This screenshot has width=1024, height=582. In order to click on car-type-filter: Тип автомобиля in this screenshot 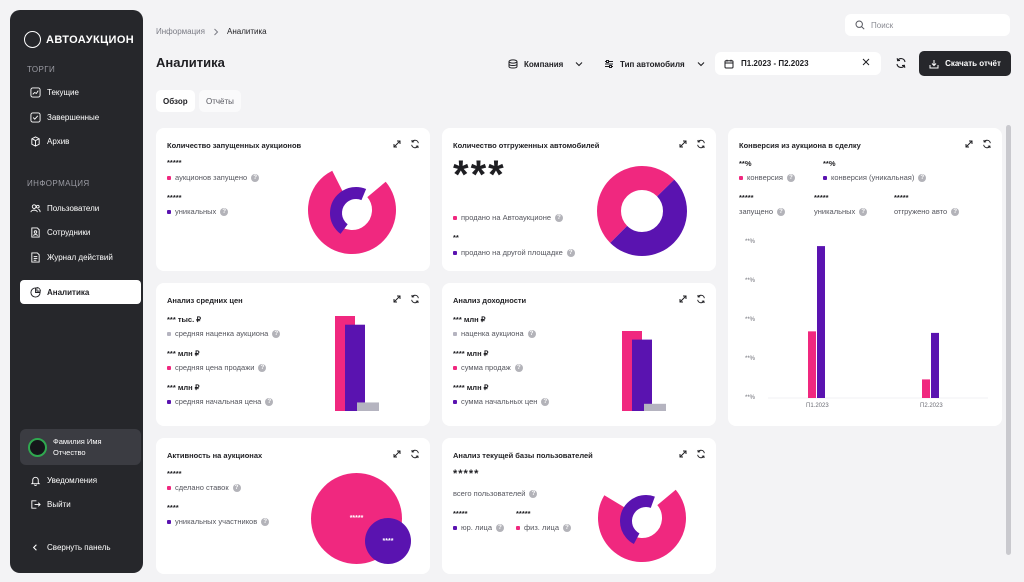, I will do `click(654, 64)`.